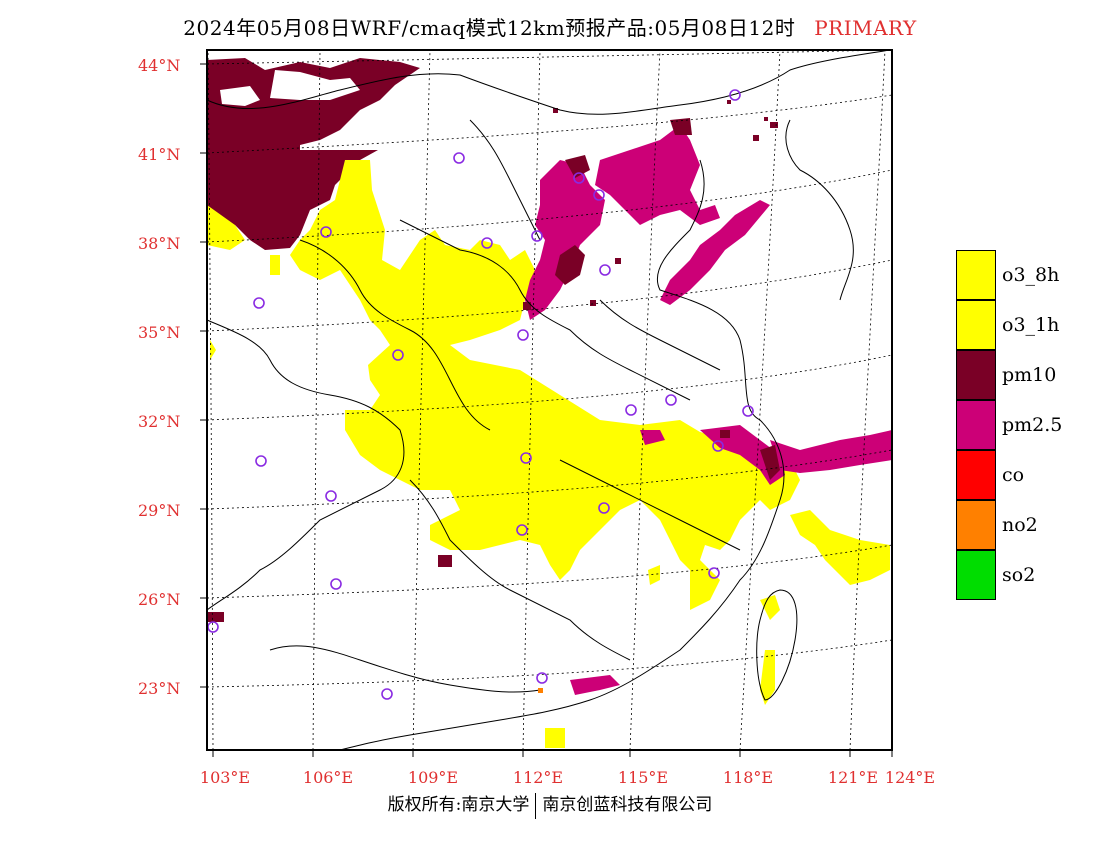  Describe the element at coordinates (865, 28) in the screenshot. I see `title-tag: PRIMARY` at that location.